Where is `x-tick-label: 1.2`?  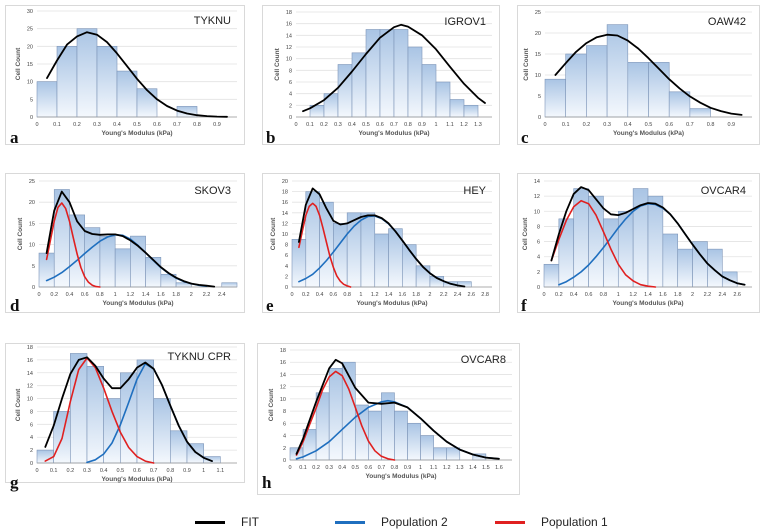
x-tick-label: 1.2 is located at coordinates (464, 125).